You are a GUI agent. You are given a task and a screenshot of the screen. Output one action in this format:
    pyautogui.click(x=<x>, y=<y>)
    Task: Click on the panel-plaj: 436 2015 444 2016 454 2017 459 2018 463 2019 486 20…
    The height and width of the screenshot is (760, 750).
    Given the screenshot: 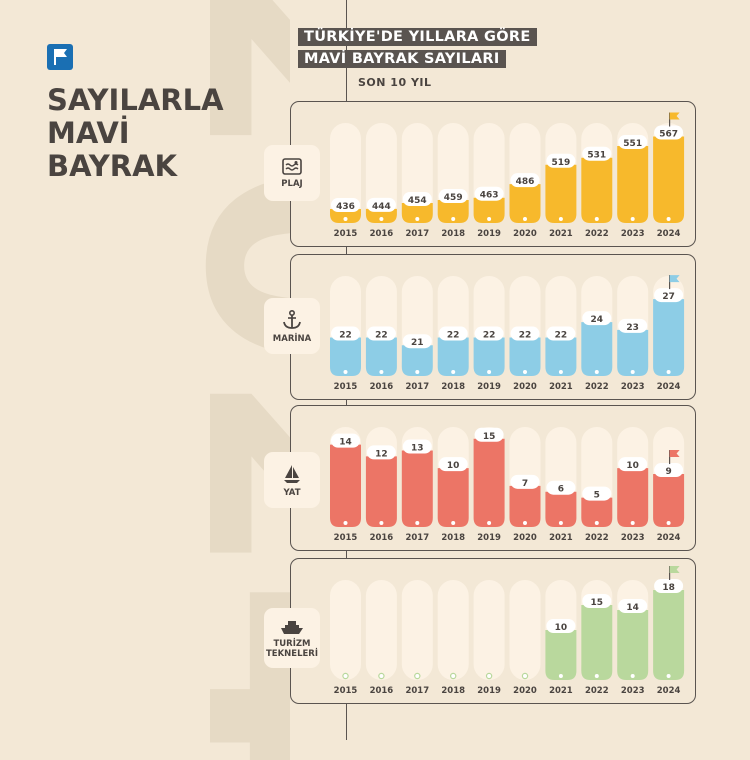 What is the action you would take?
    pyautogui.click(x=493, y=174)
    